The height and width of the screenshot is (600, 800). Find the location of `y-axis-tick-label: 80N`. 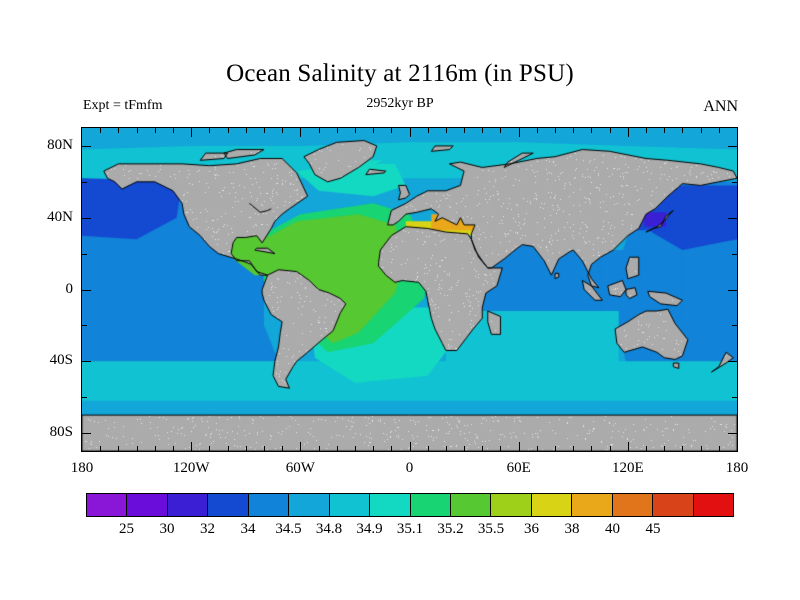

y-axis-tick-label: 80N is located at coordinates (60, 144).